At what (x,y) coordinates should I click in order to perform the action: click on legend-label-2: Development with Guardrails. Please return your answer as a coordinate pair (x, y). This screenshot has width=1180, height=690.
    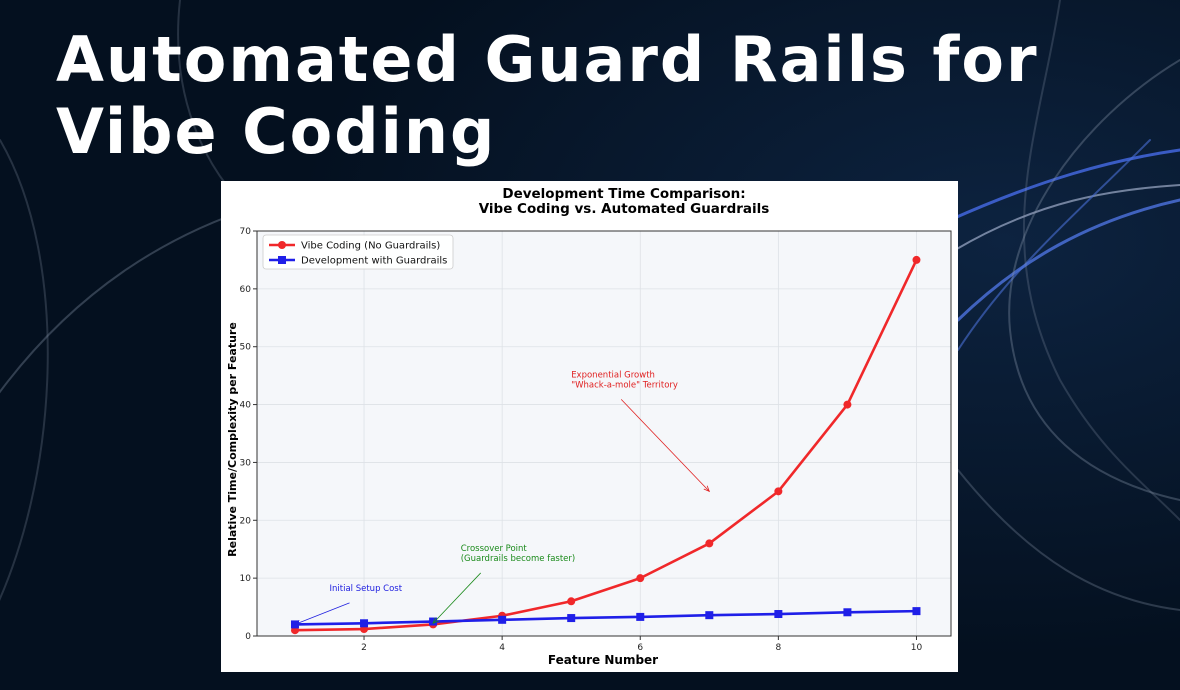
    Looking at the image, I should click on (374, 261).